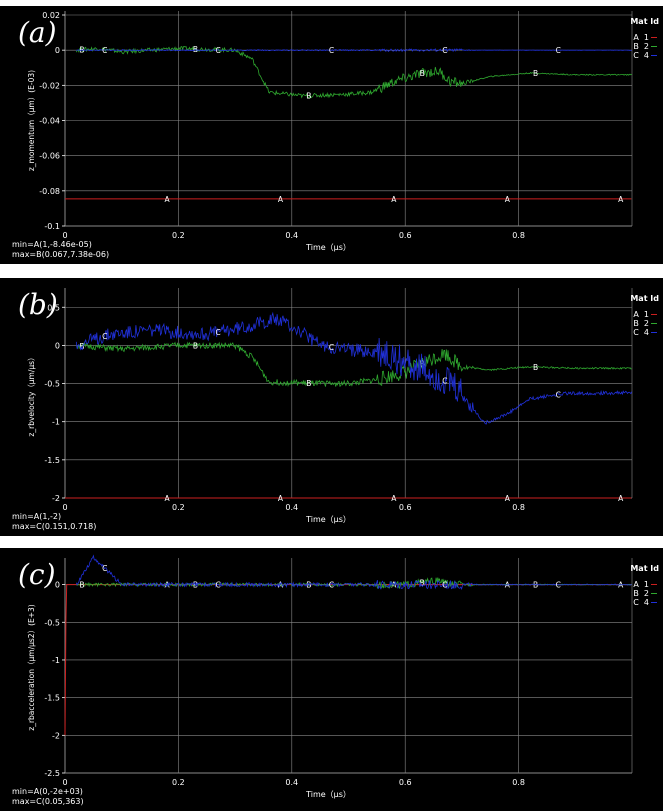 Image resolution: width=663 pixels, height=811 pixels. What do you see at coordinates (52, 460) in the screenshot?
I see `y-tick-label: -1.5` at bounding box center [52, 460].